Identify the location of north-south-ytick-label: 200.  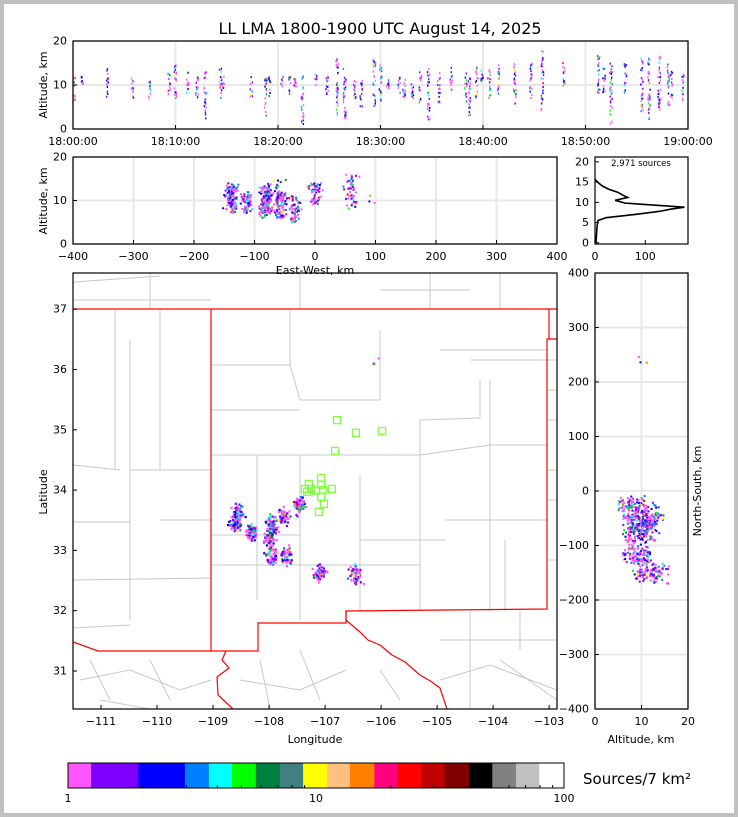
(578, 382).